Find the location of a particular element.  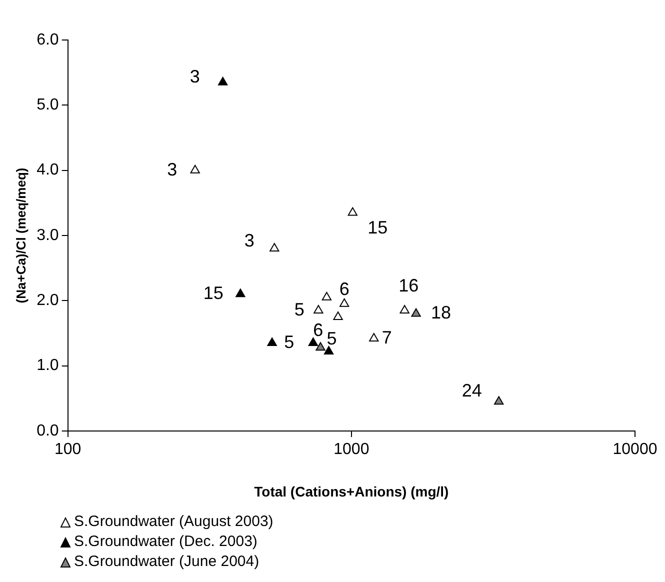

legend-label: S.Groundwater (June 2004) is located at coordinates (167, 562).